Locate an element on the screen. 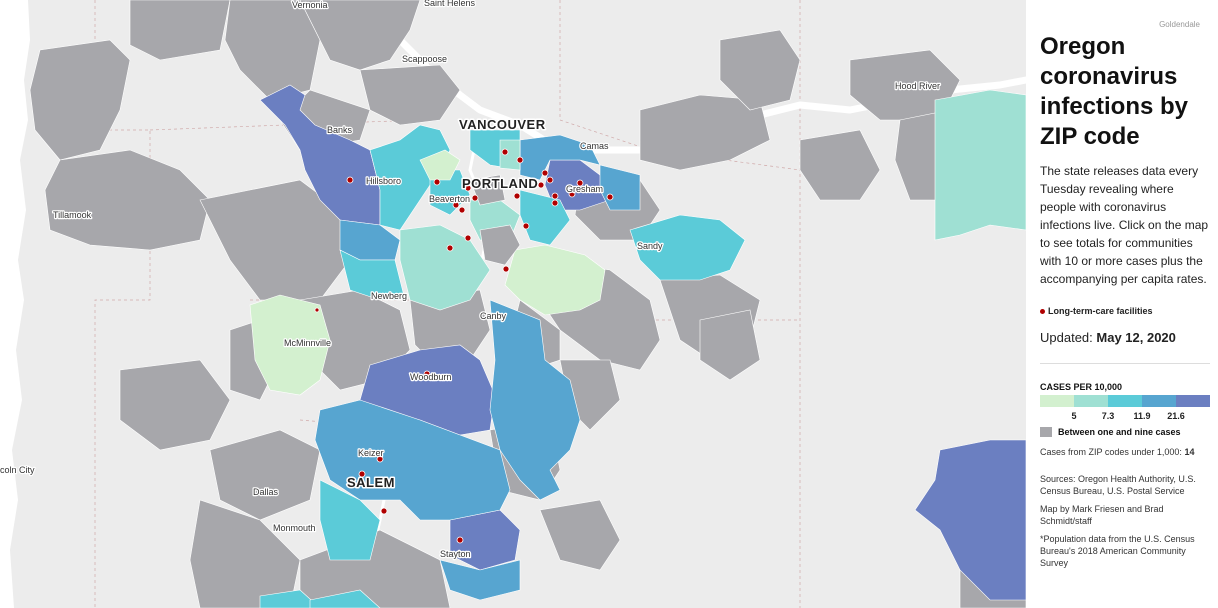 The width and height of the screenshot is (1218, 608). facility-legend: Long-term-care facilities is located at coordinates (1125, 311).